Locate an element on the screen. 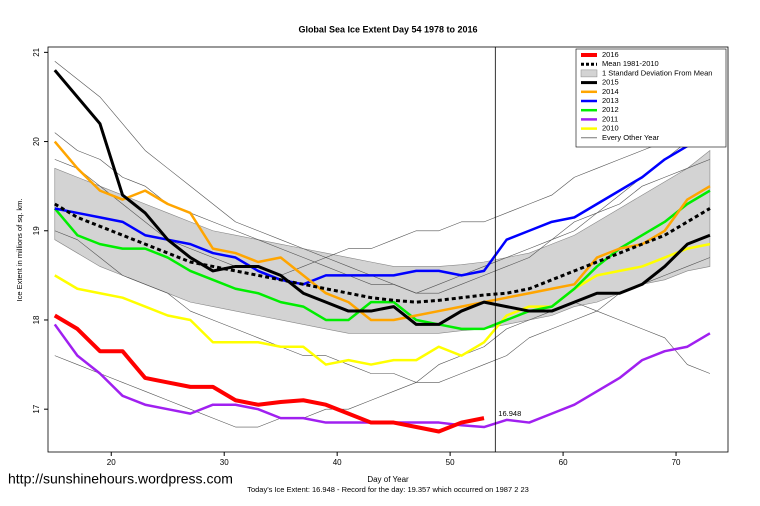  y-tick-label: 21 is located at coordinates (36, 51).